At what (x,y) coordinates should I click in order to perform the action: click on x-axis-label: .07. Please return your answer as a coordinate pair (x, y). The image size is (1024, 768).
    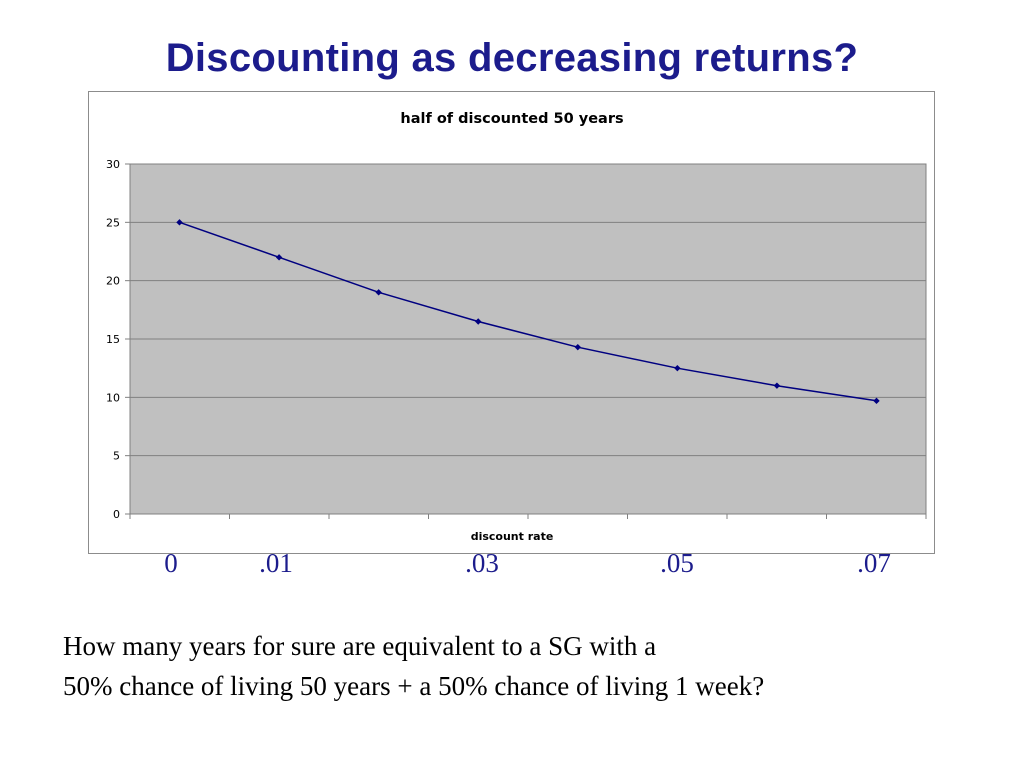
    Looking at the image, I should click on (874, 563).